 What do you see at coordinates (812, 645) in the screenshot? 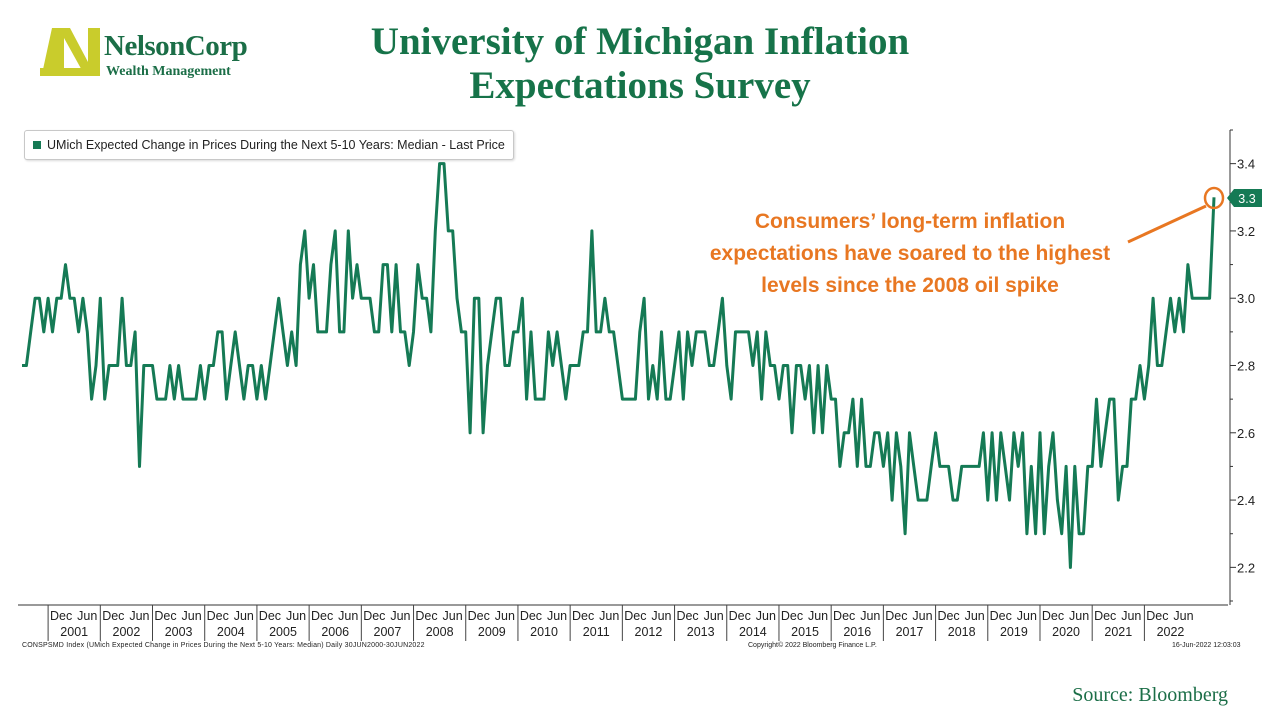
I see `footer-copyright: Copyright© 2022 Bloomberg Finance L.P.` at bounding box center [812, 645].